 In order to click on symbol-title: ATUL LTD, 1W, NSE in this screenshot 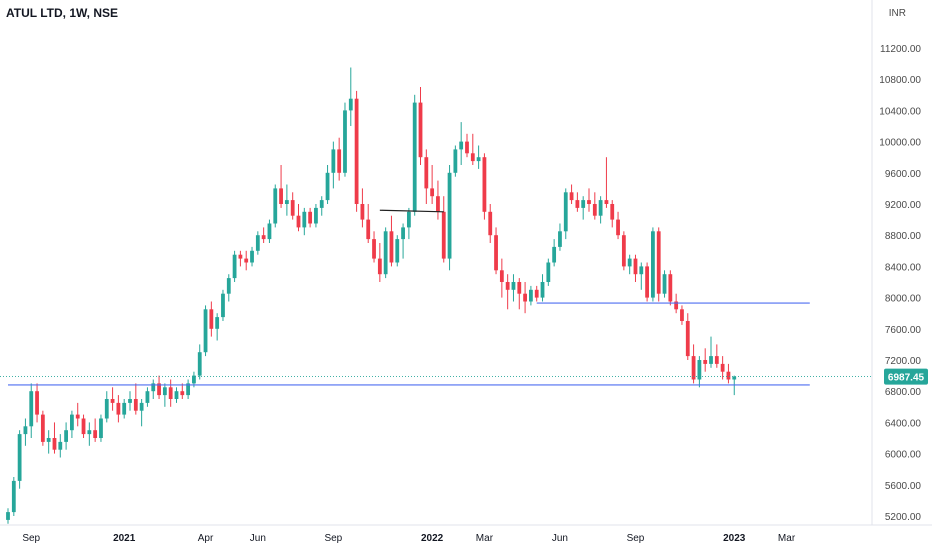, I will do `click(62, 13)`.